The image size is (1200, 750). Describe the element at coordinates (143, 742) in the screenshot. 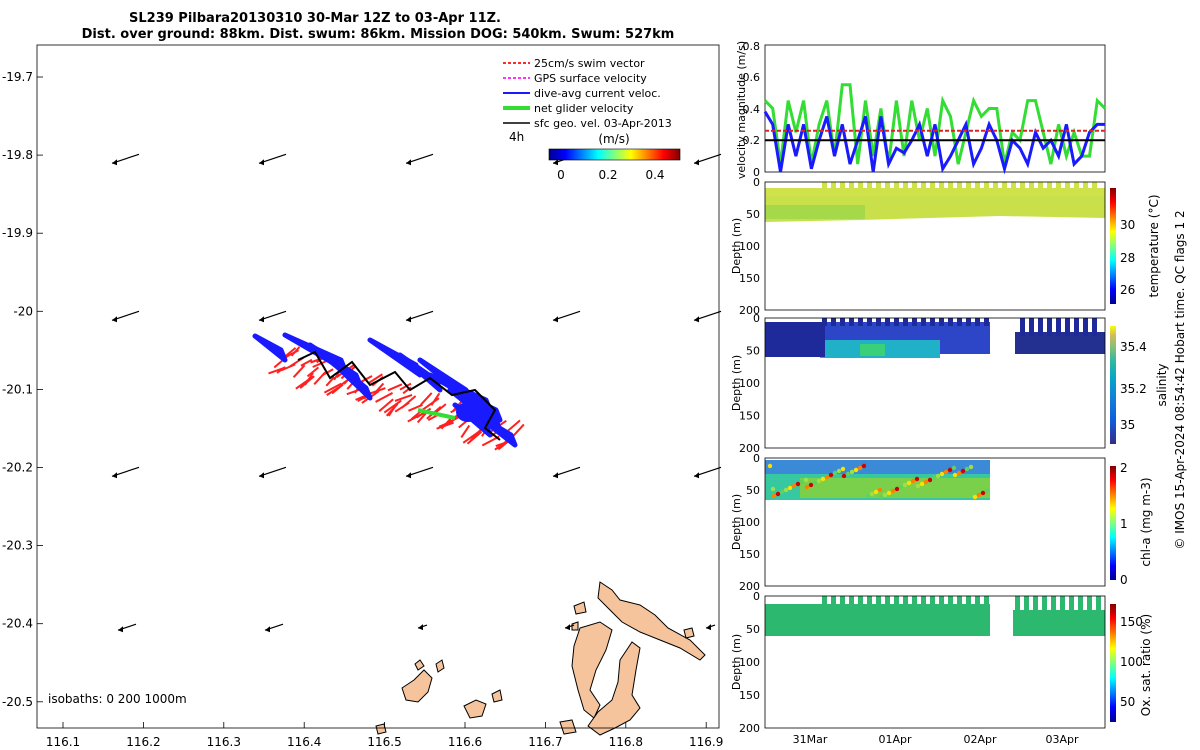

I see `map-xtick-label: 116.2` at that location.